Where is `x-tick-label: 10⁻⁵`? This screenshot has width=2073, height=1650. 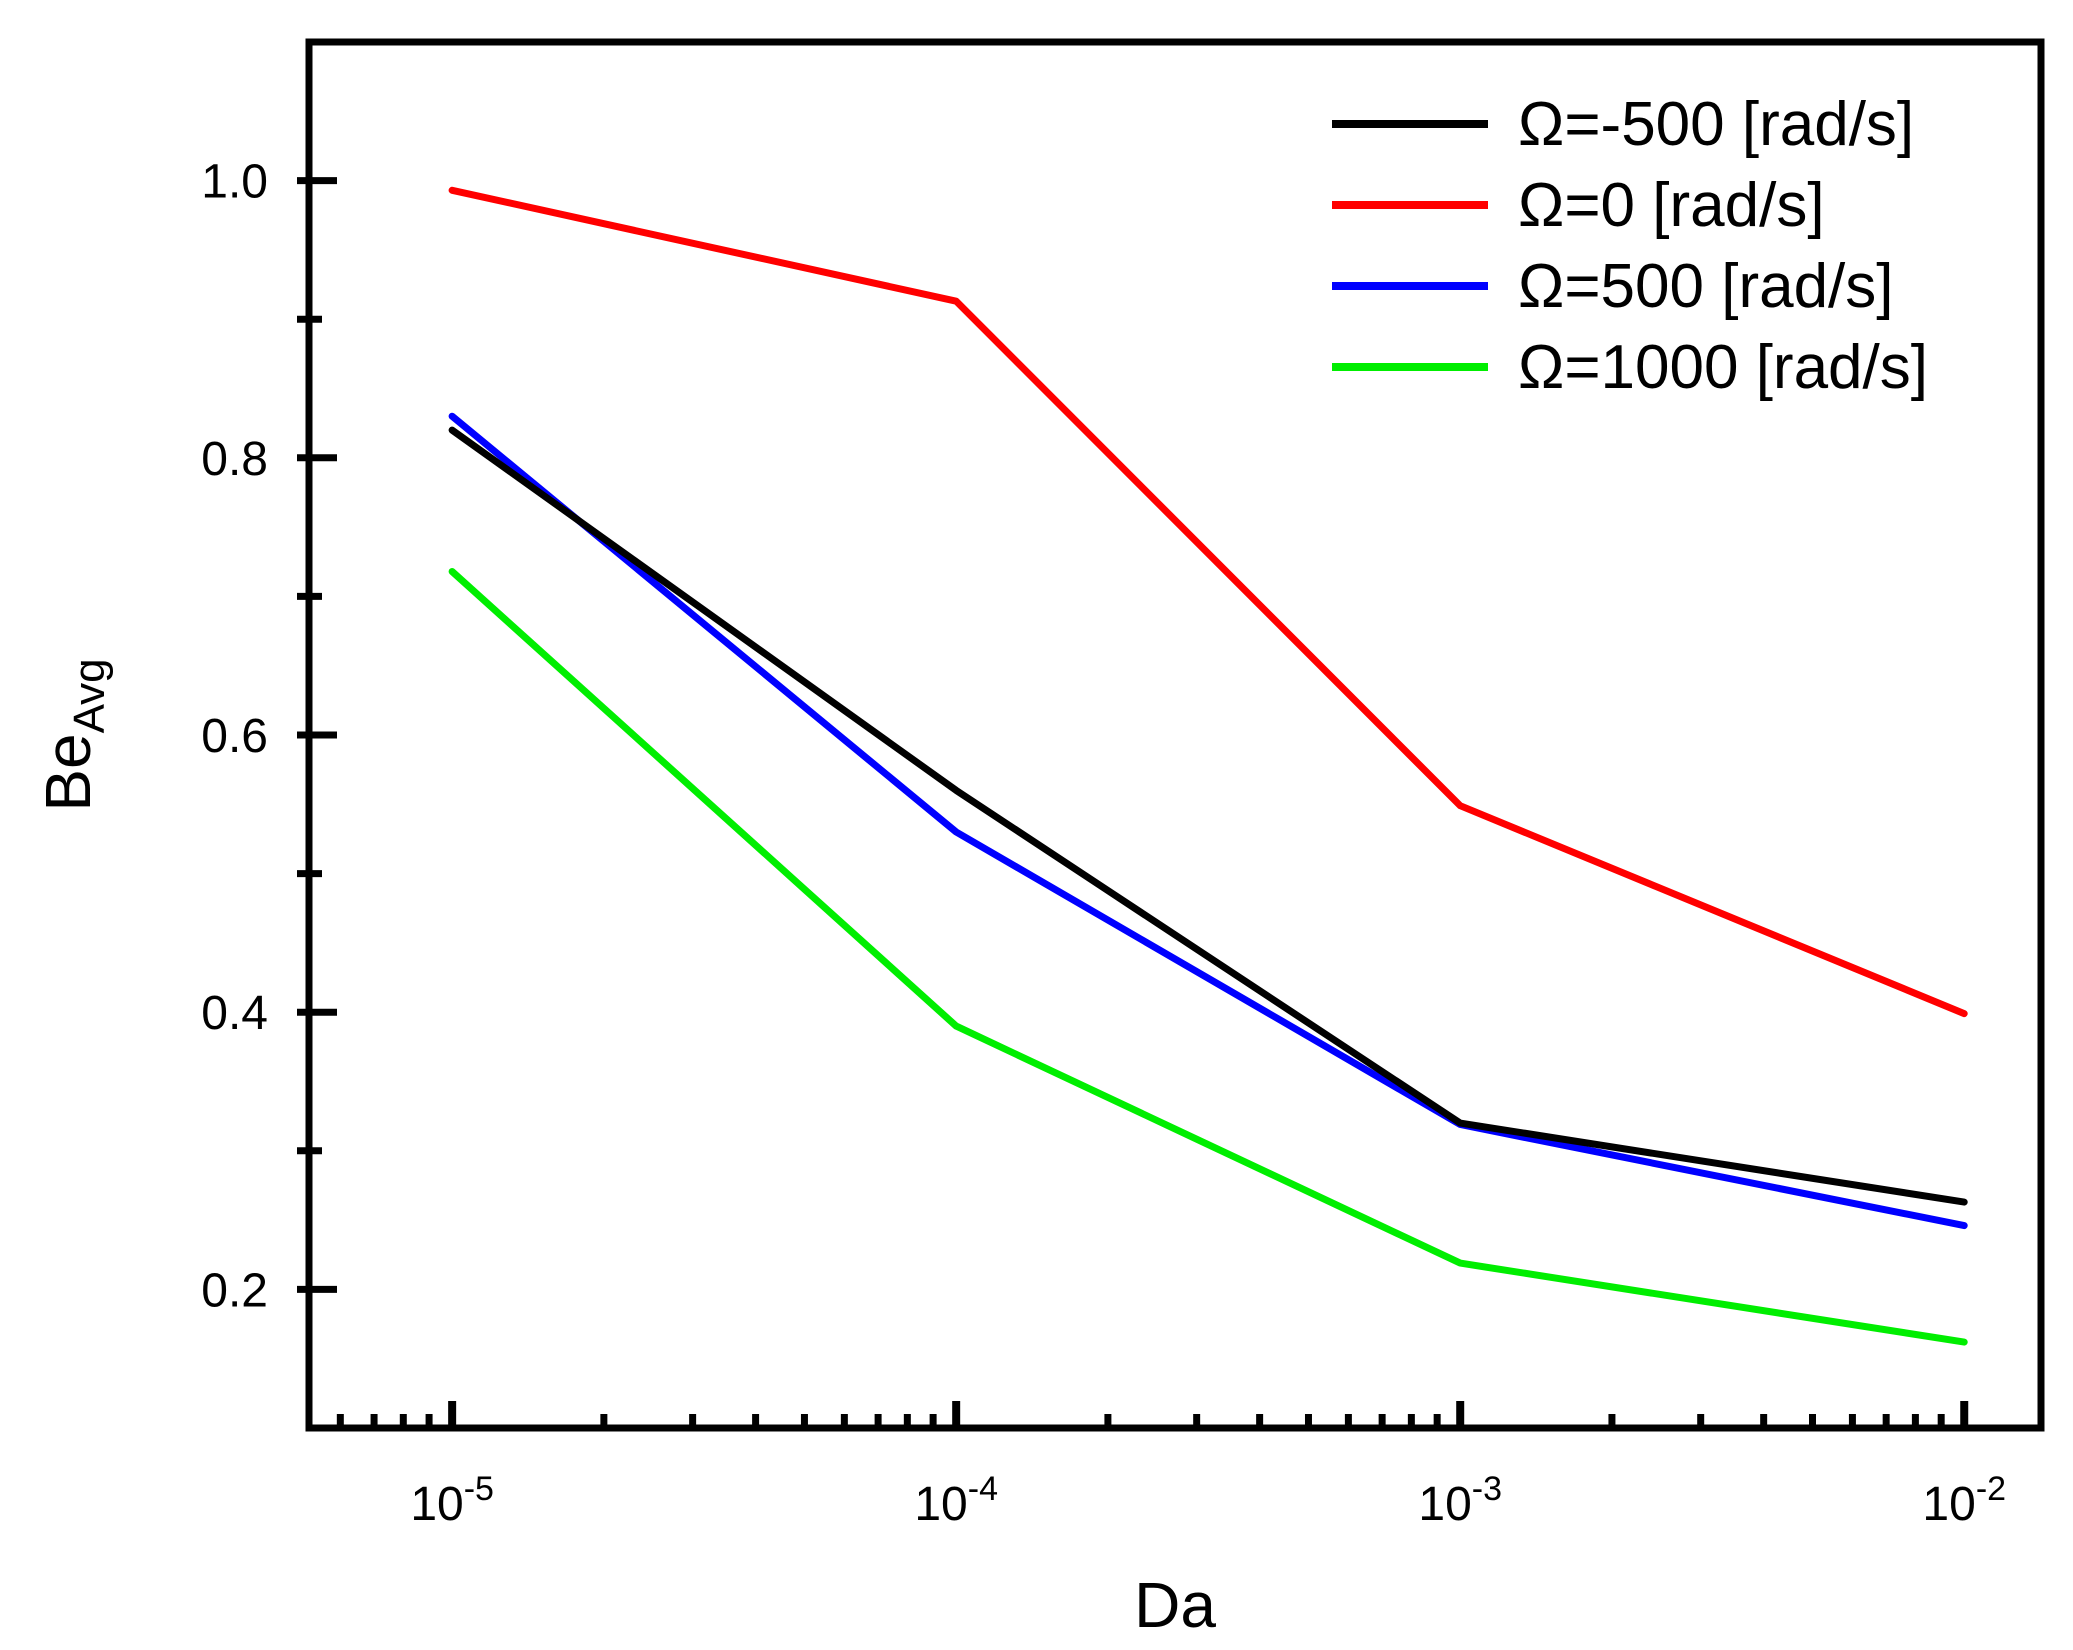
x-tick-label: 10⁻⁵ is located at coordinates (452, 1500).